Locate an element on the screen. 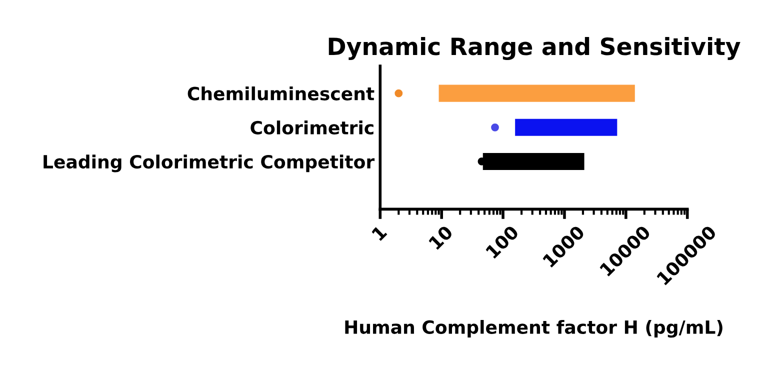 The width and height of the screenshot is (768, 367). x-tick-label: 1 is located at coordinates (379, 233).